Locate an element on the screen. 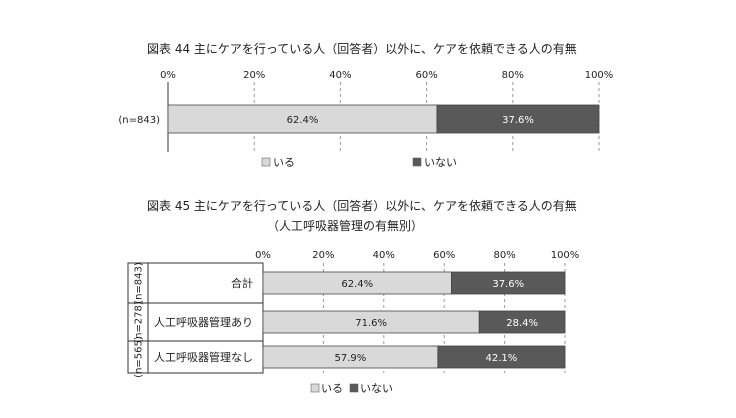 This screenshot has height=418, width=736. chart1-bar-segment is located at coordinates (518, 119).